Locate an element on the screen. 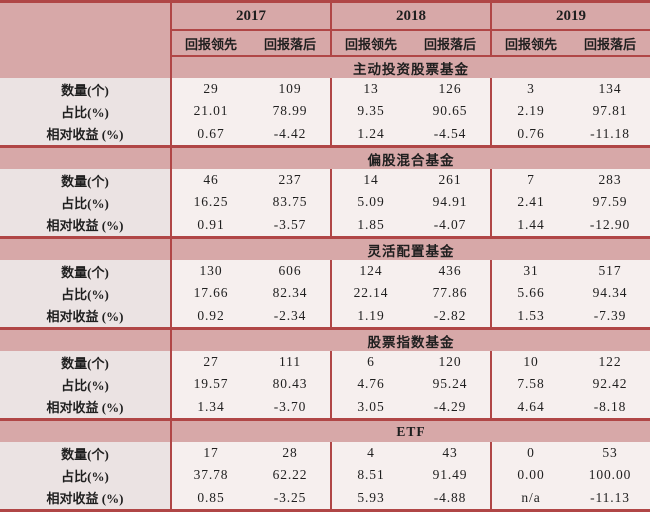 The height and width of the screenshot is (512, 650). value-cell: 14 is located at coordinates (370, 180).